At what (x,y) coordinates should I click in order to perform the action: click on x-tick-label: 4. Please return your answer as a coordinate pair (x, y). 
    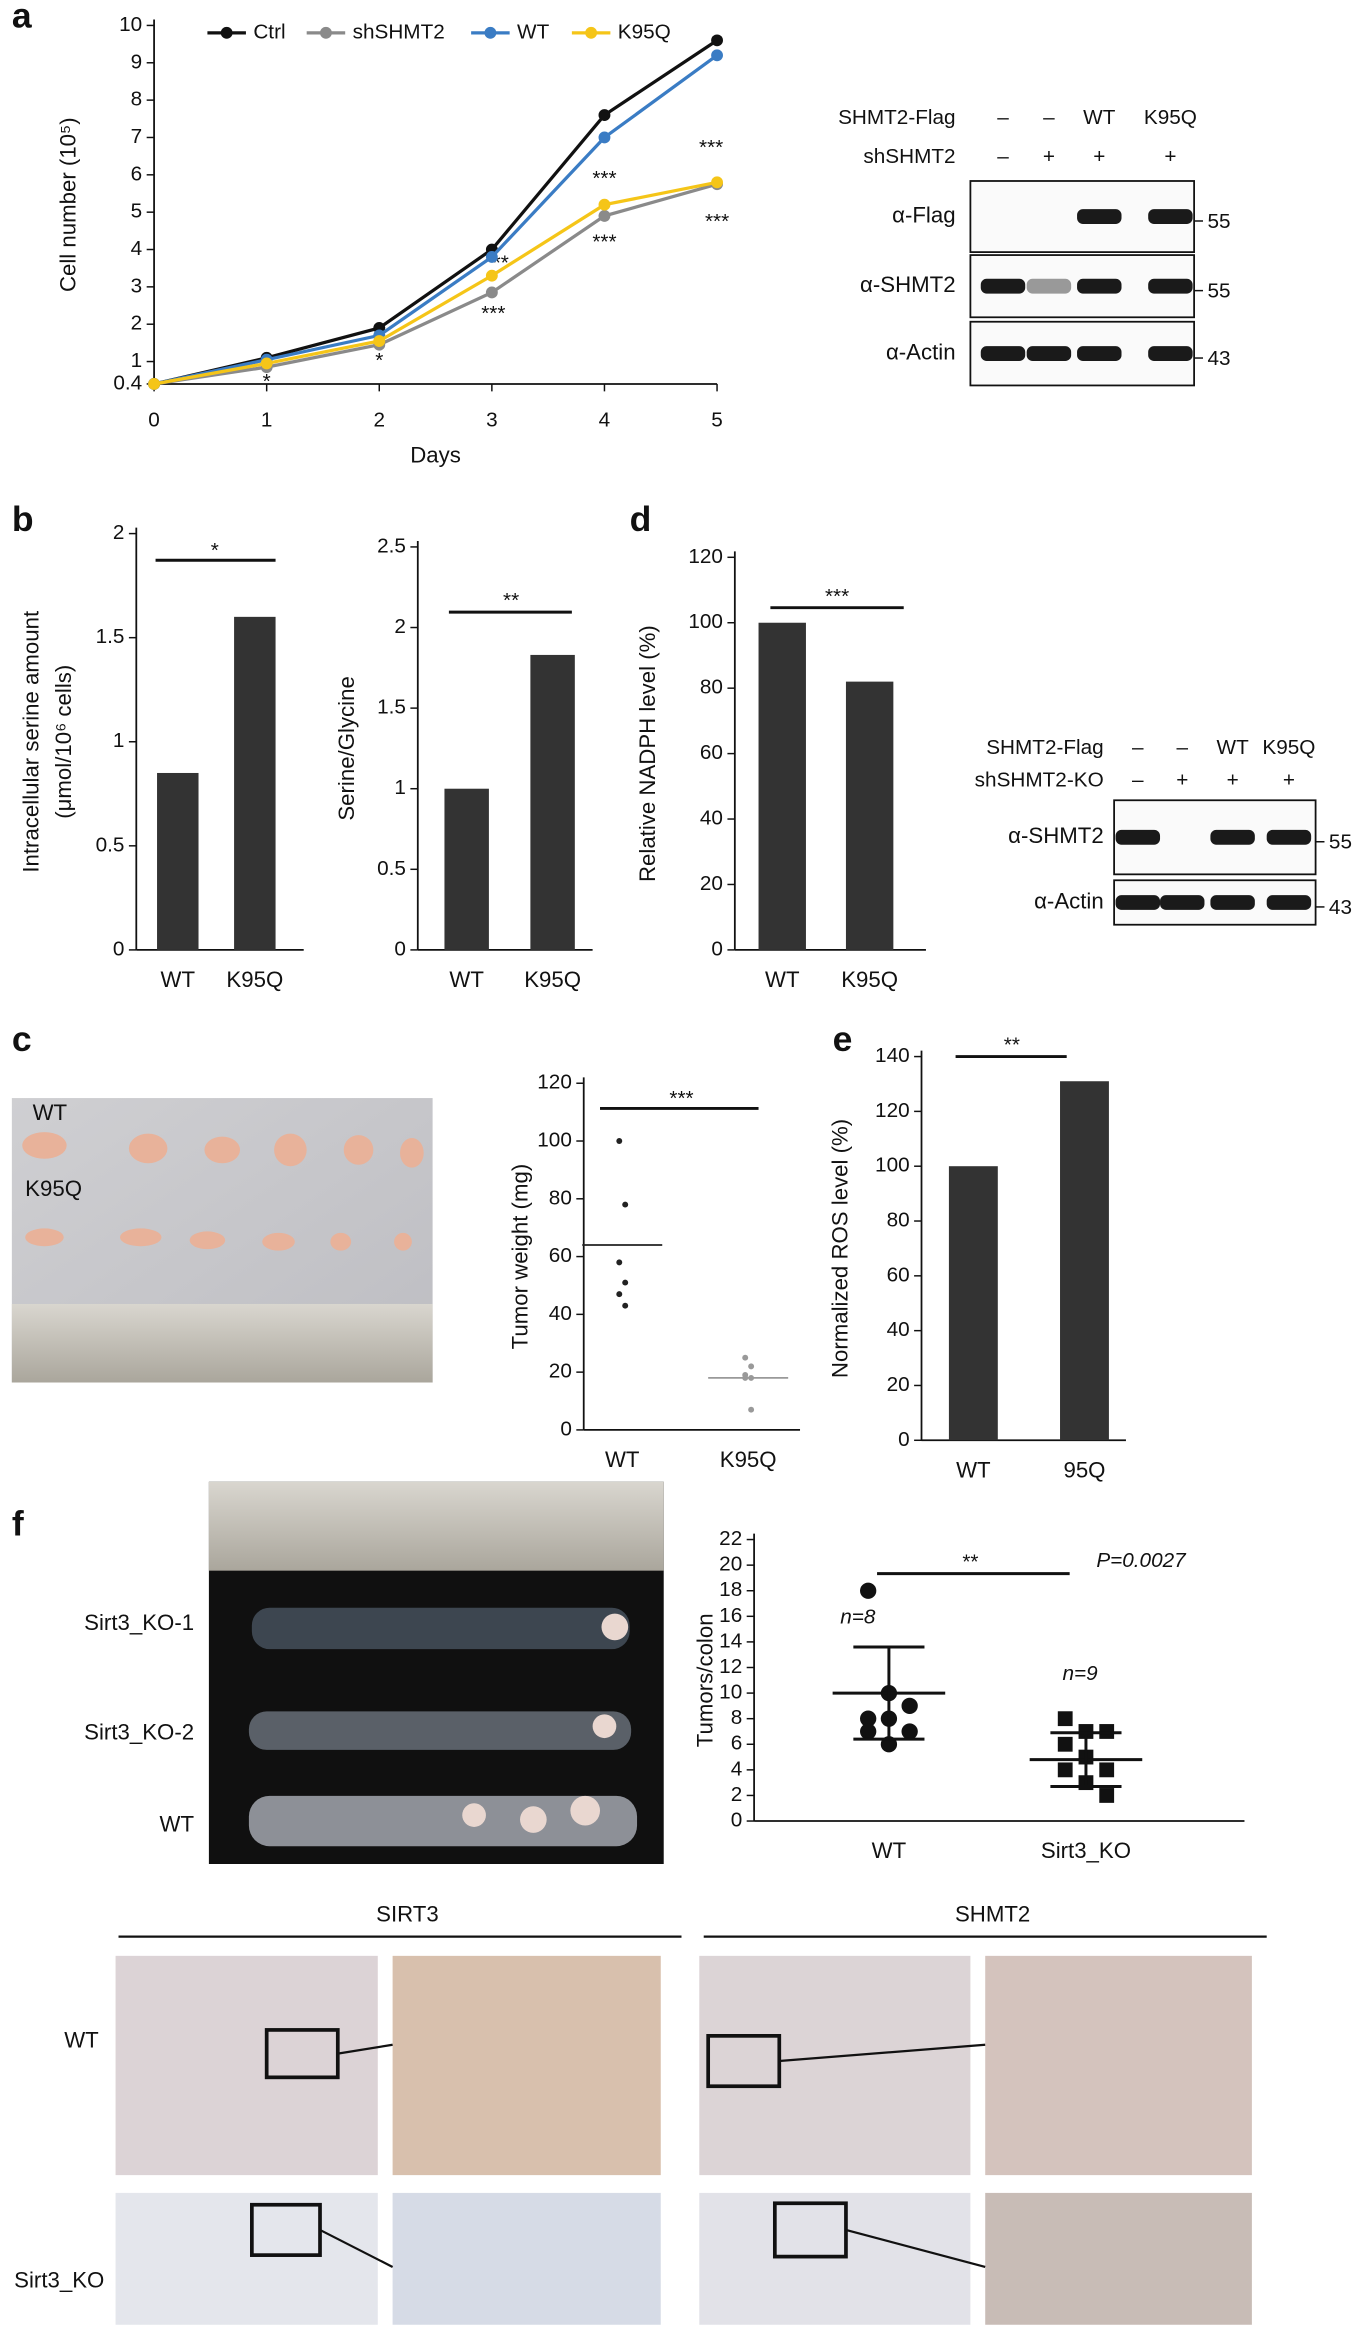
    Looking at the image, I should click on (605, 419).